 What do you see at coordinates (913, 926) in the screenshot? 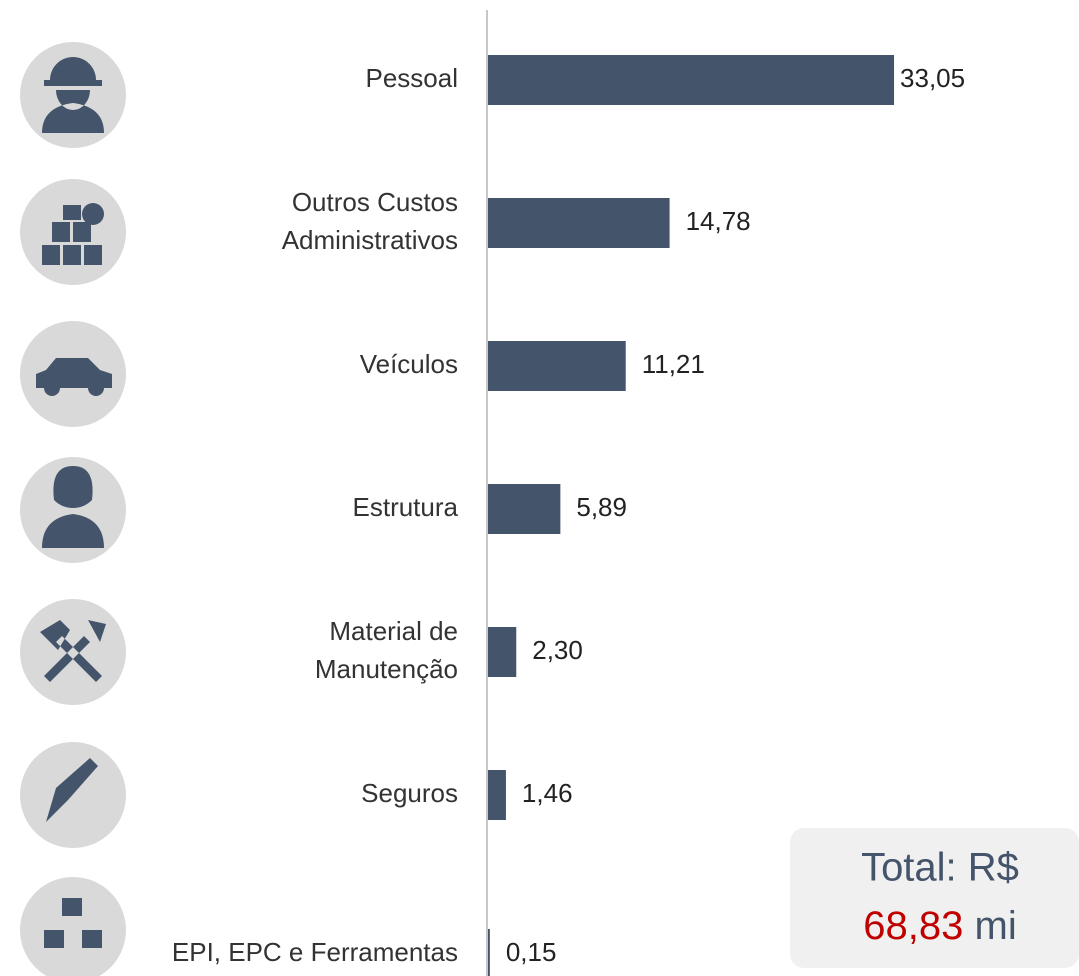
I see `total-value: 68,83` at bounding box center [913, 926].